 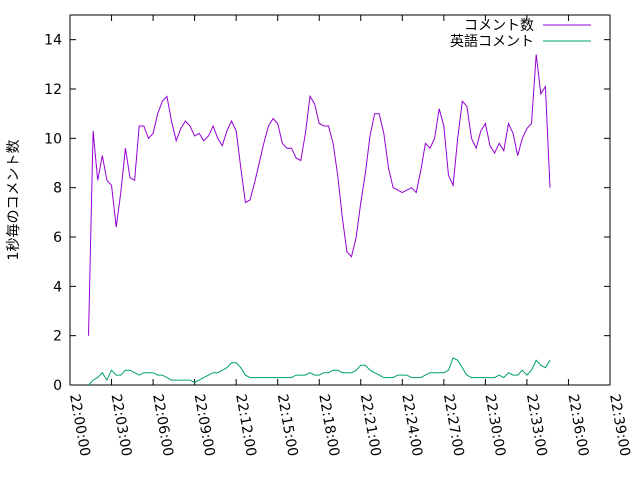 What do you see at coordinates (121, 425) in the screenshot?
I see `x-tick-label: 22:03:00` at bounding box center [121, 425].